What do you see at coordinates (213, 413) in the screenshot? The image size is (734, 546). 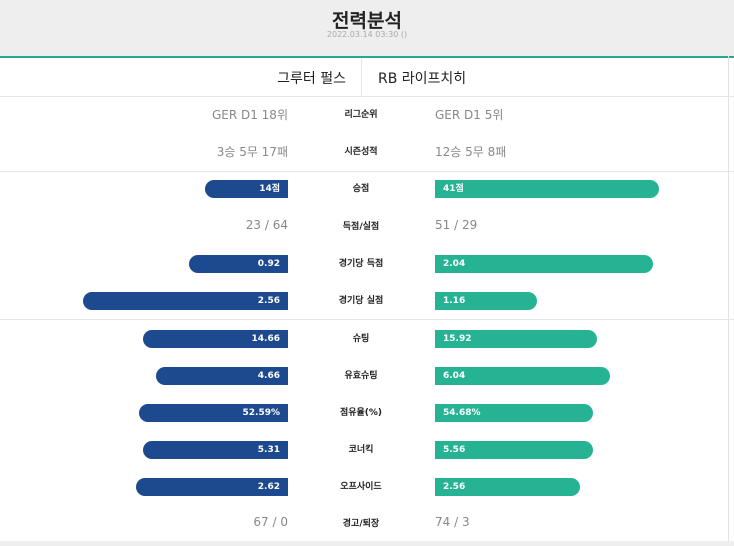 I see `home-possession-bar: 52.59%` at bounding box center [213, 413].